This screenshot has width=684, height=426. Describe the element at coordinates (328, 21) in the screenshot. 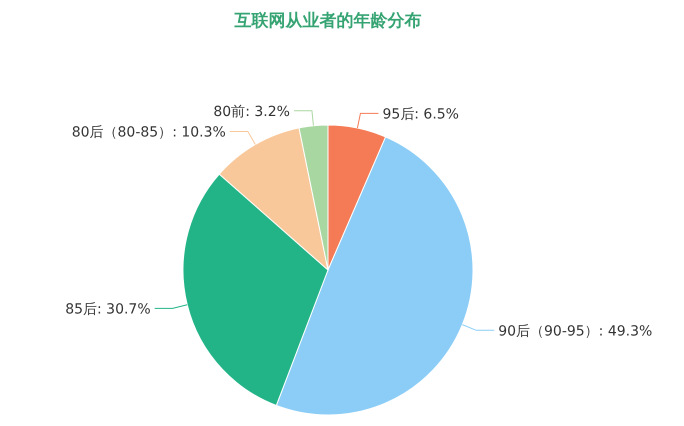

I see `title: 互联网从业者的年龄分布` at that location.